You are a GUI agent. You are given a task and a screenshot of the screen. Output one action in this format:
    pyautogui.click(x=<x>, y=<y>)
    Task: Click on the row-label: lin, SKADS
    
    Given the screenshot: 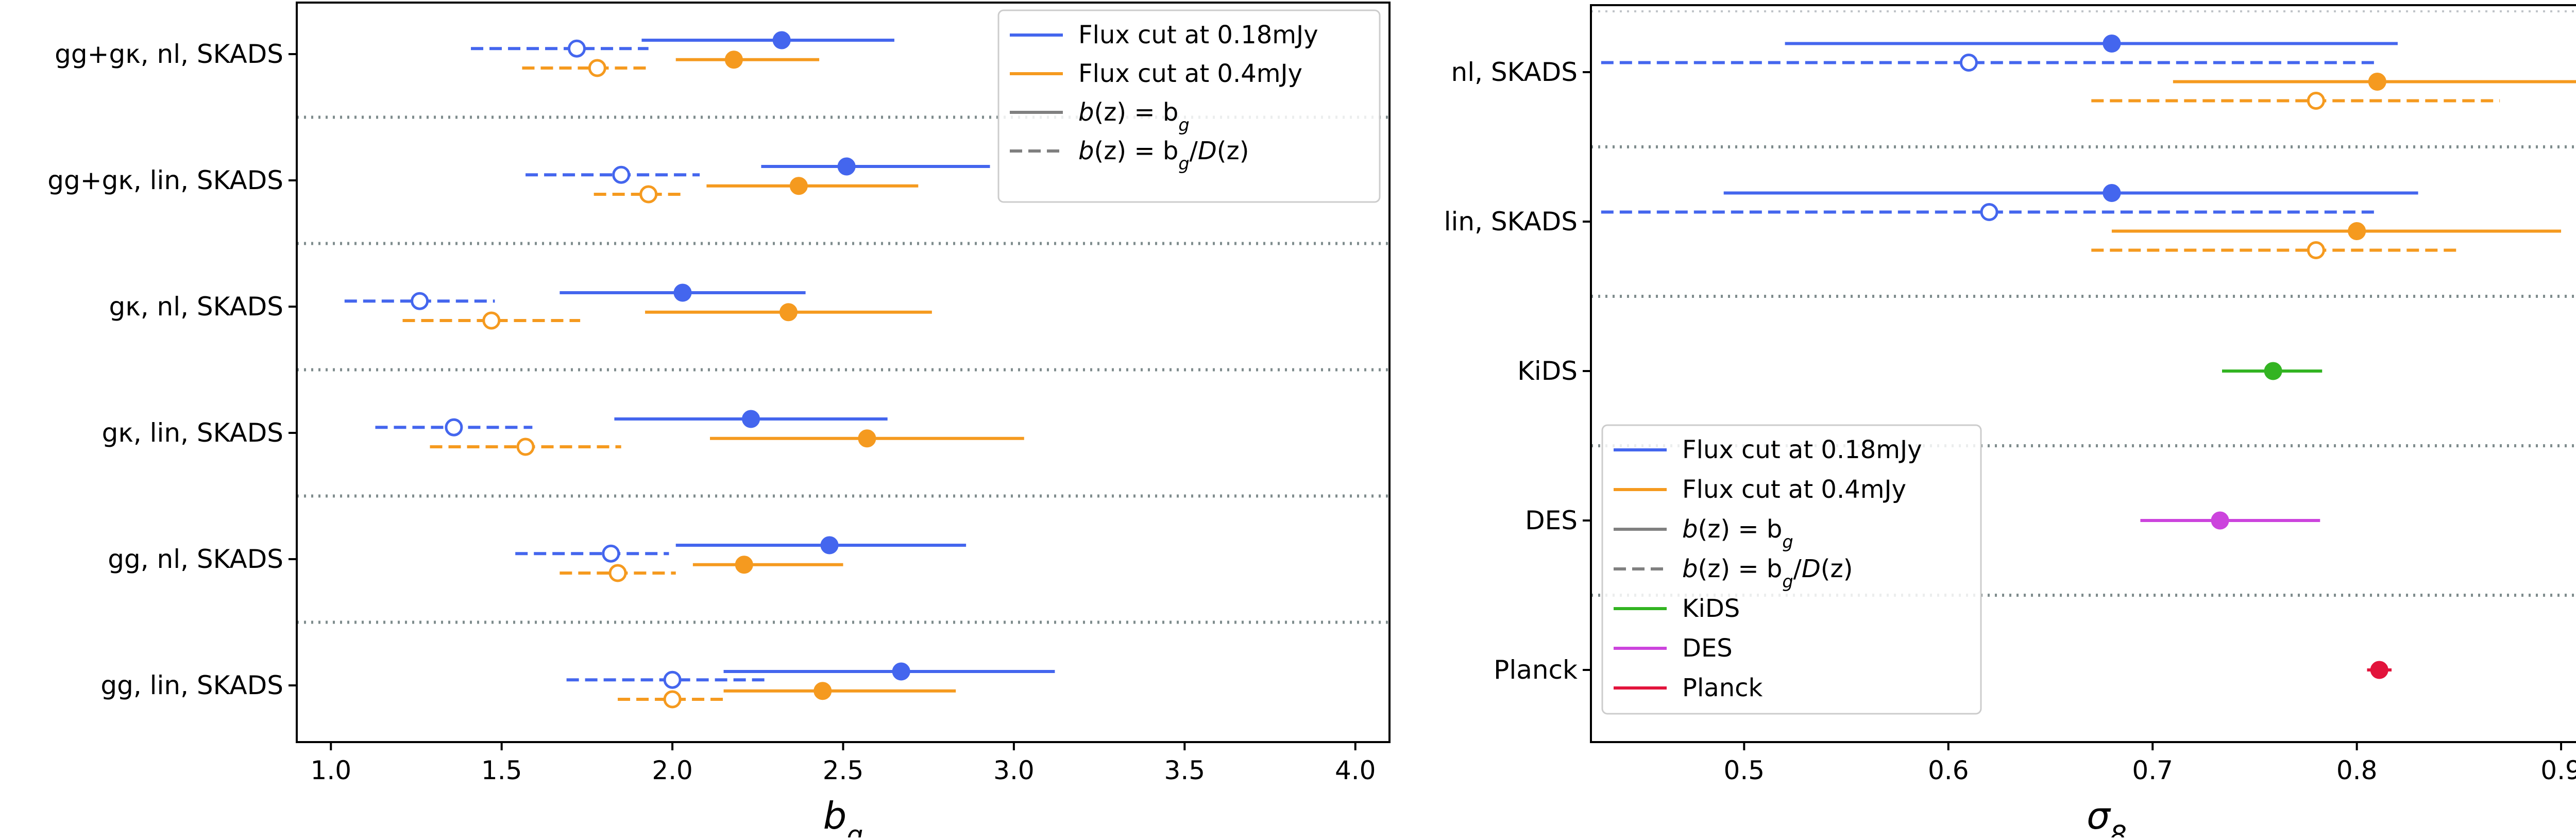 What is the action you would take?
    pyautogui.click(x=1511, y=222)
    